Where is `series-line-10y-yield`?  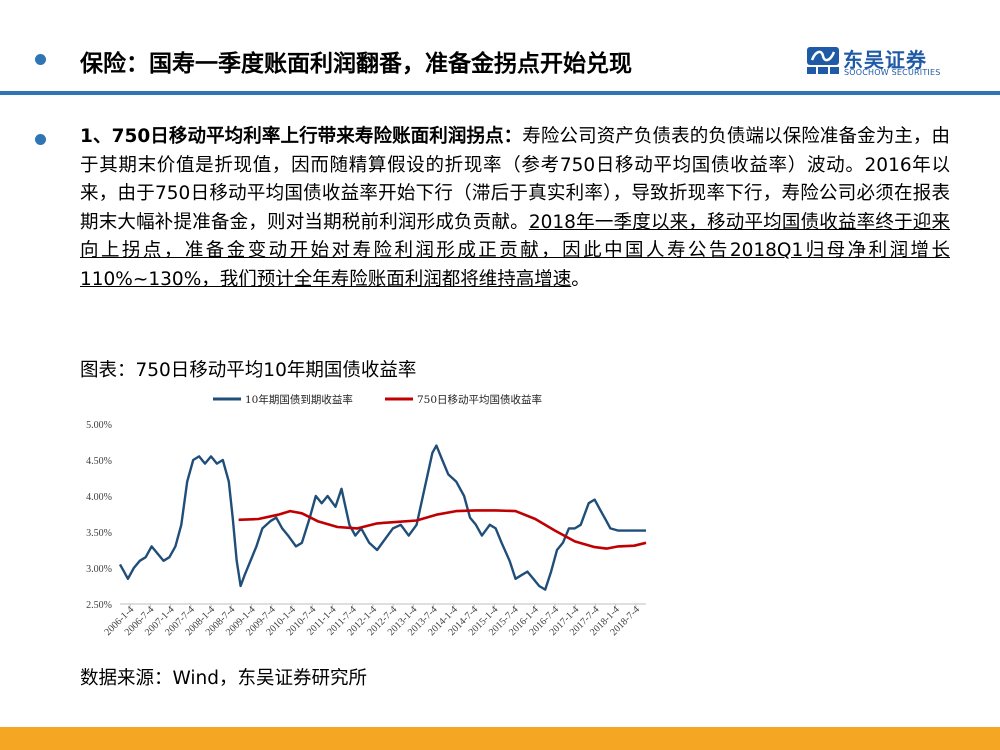
series-line-10y-yield is located at coordinates (382, 517).